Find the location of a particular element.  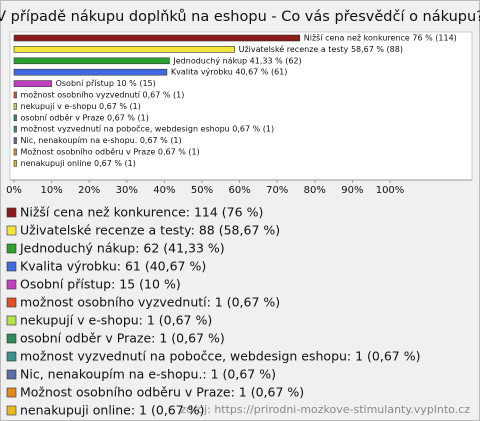

x-tick-label: 30% is located at coordinates (127, 190).